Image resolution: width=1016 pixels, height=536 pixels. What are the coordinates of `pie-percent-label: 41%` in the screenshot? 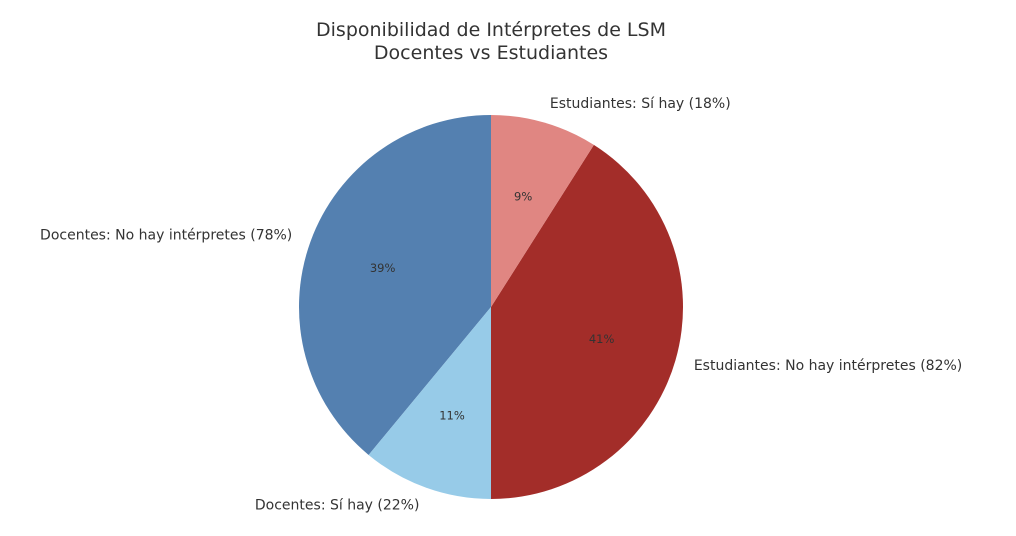 It's located at (602, 339).